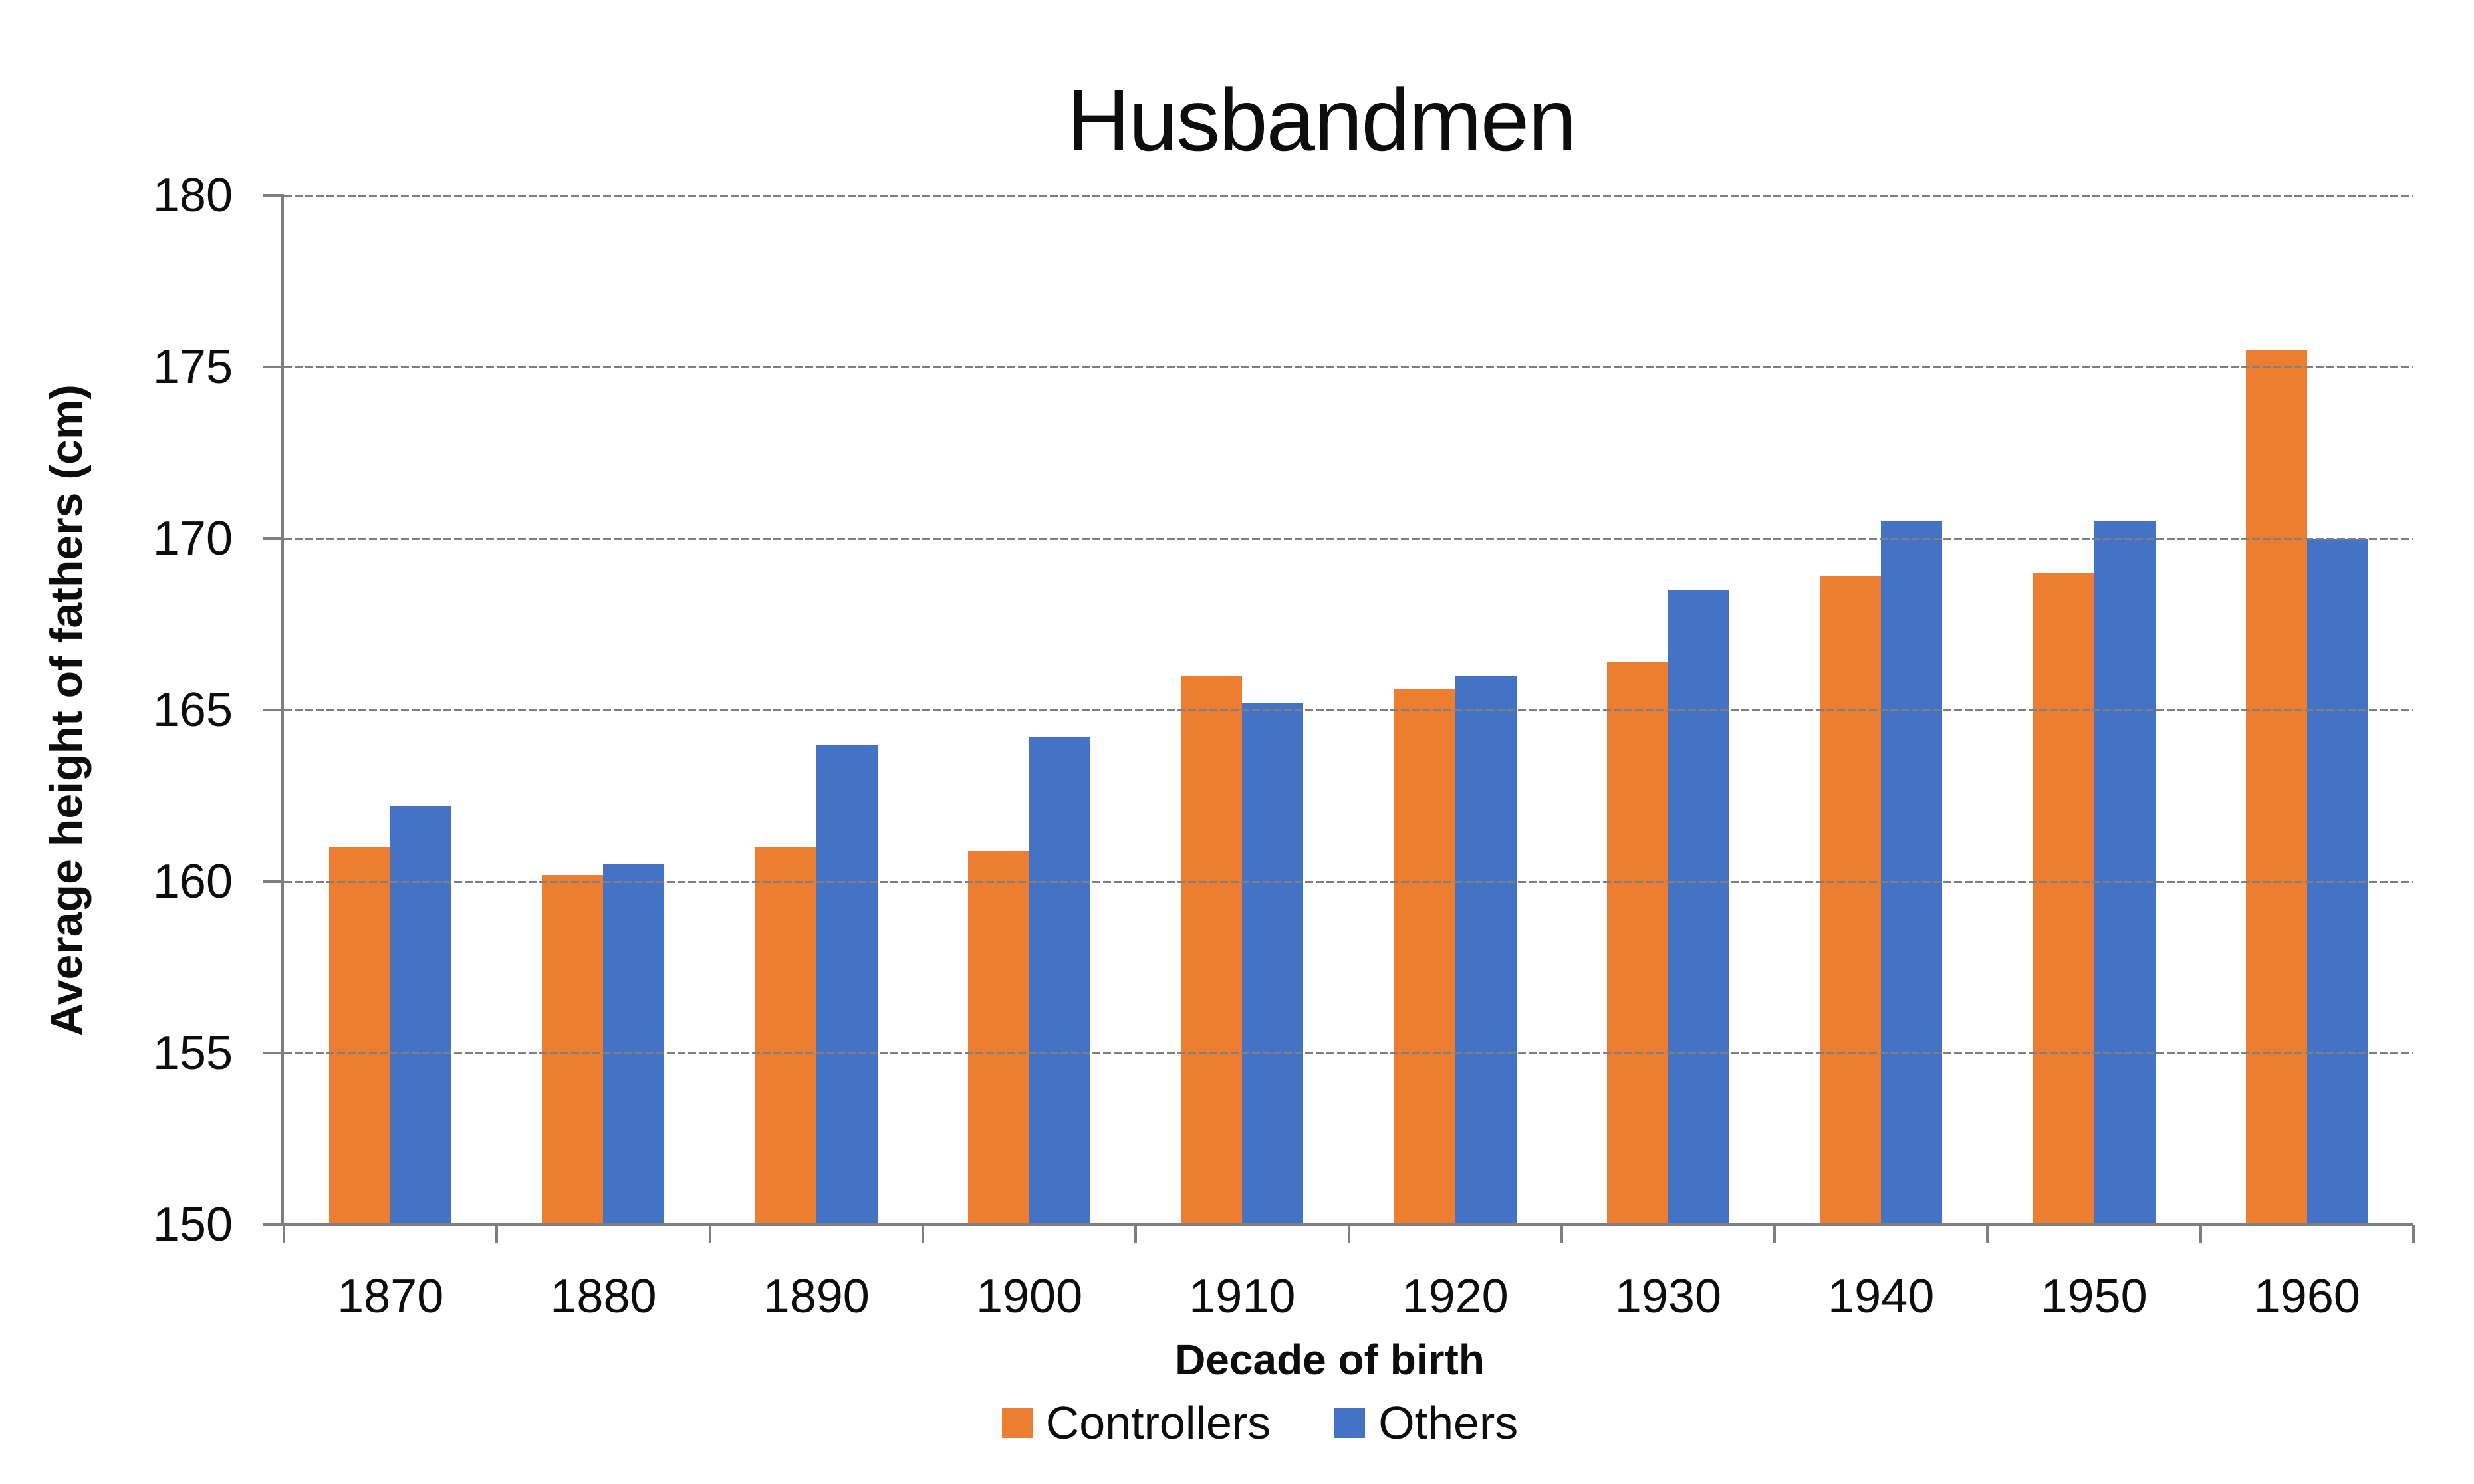 This screenshot has height=1484, width=2474. Describe the element at coordinates (192, 367) in the screenshot. I see `y-tick-label-175: 175` at that location.